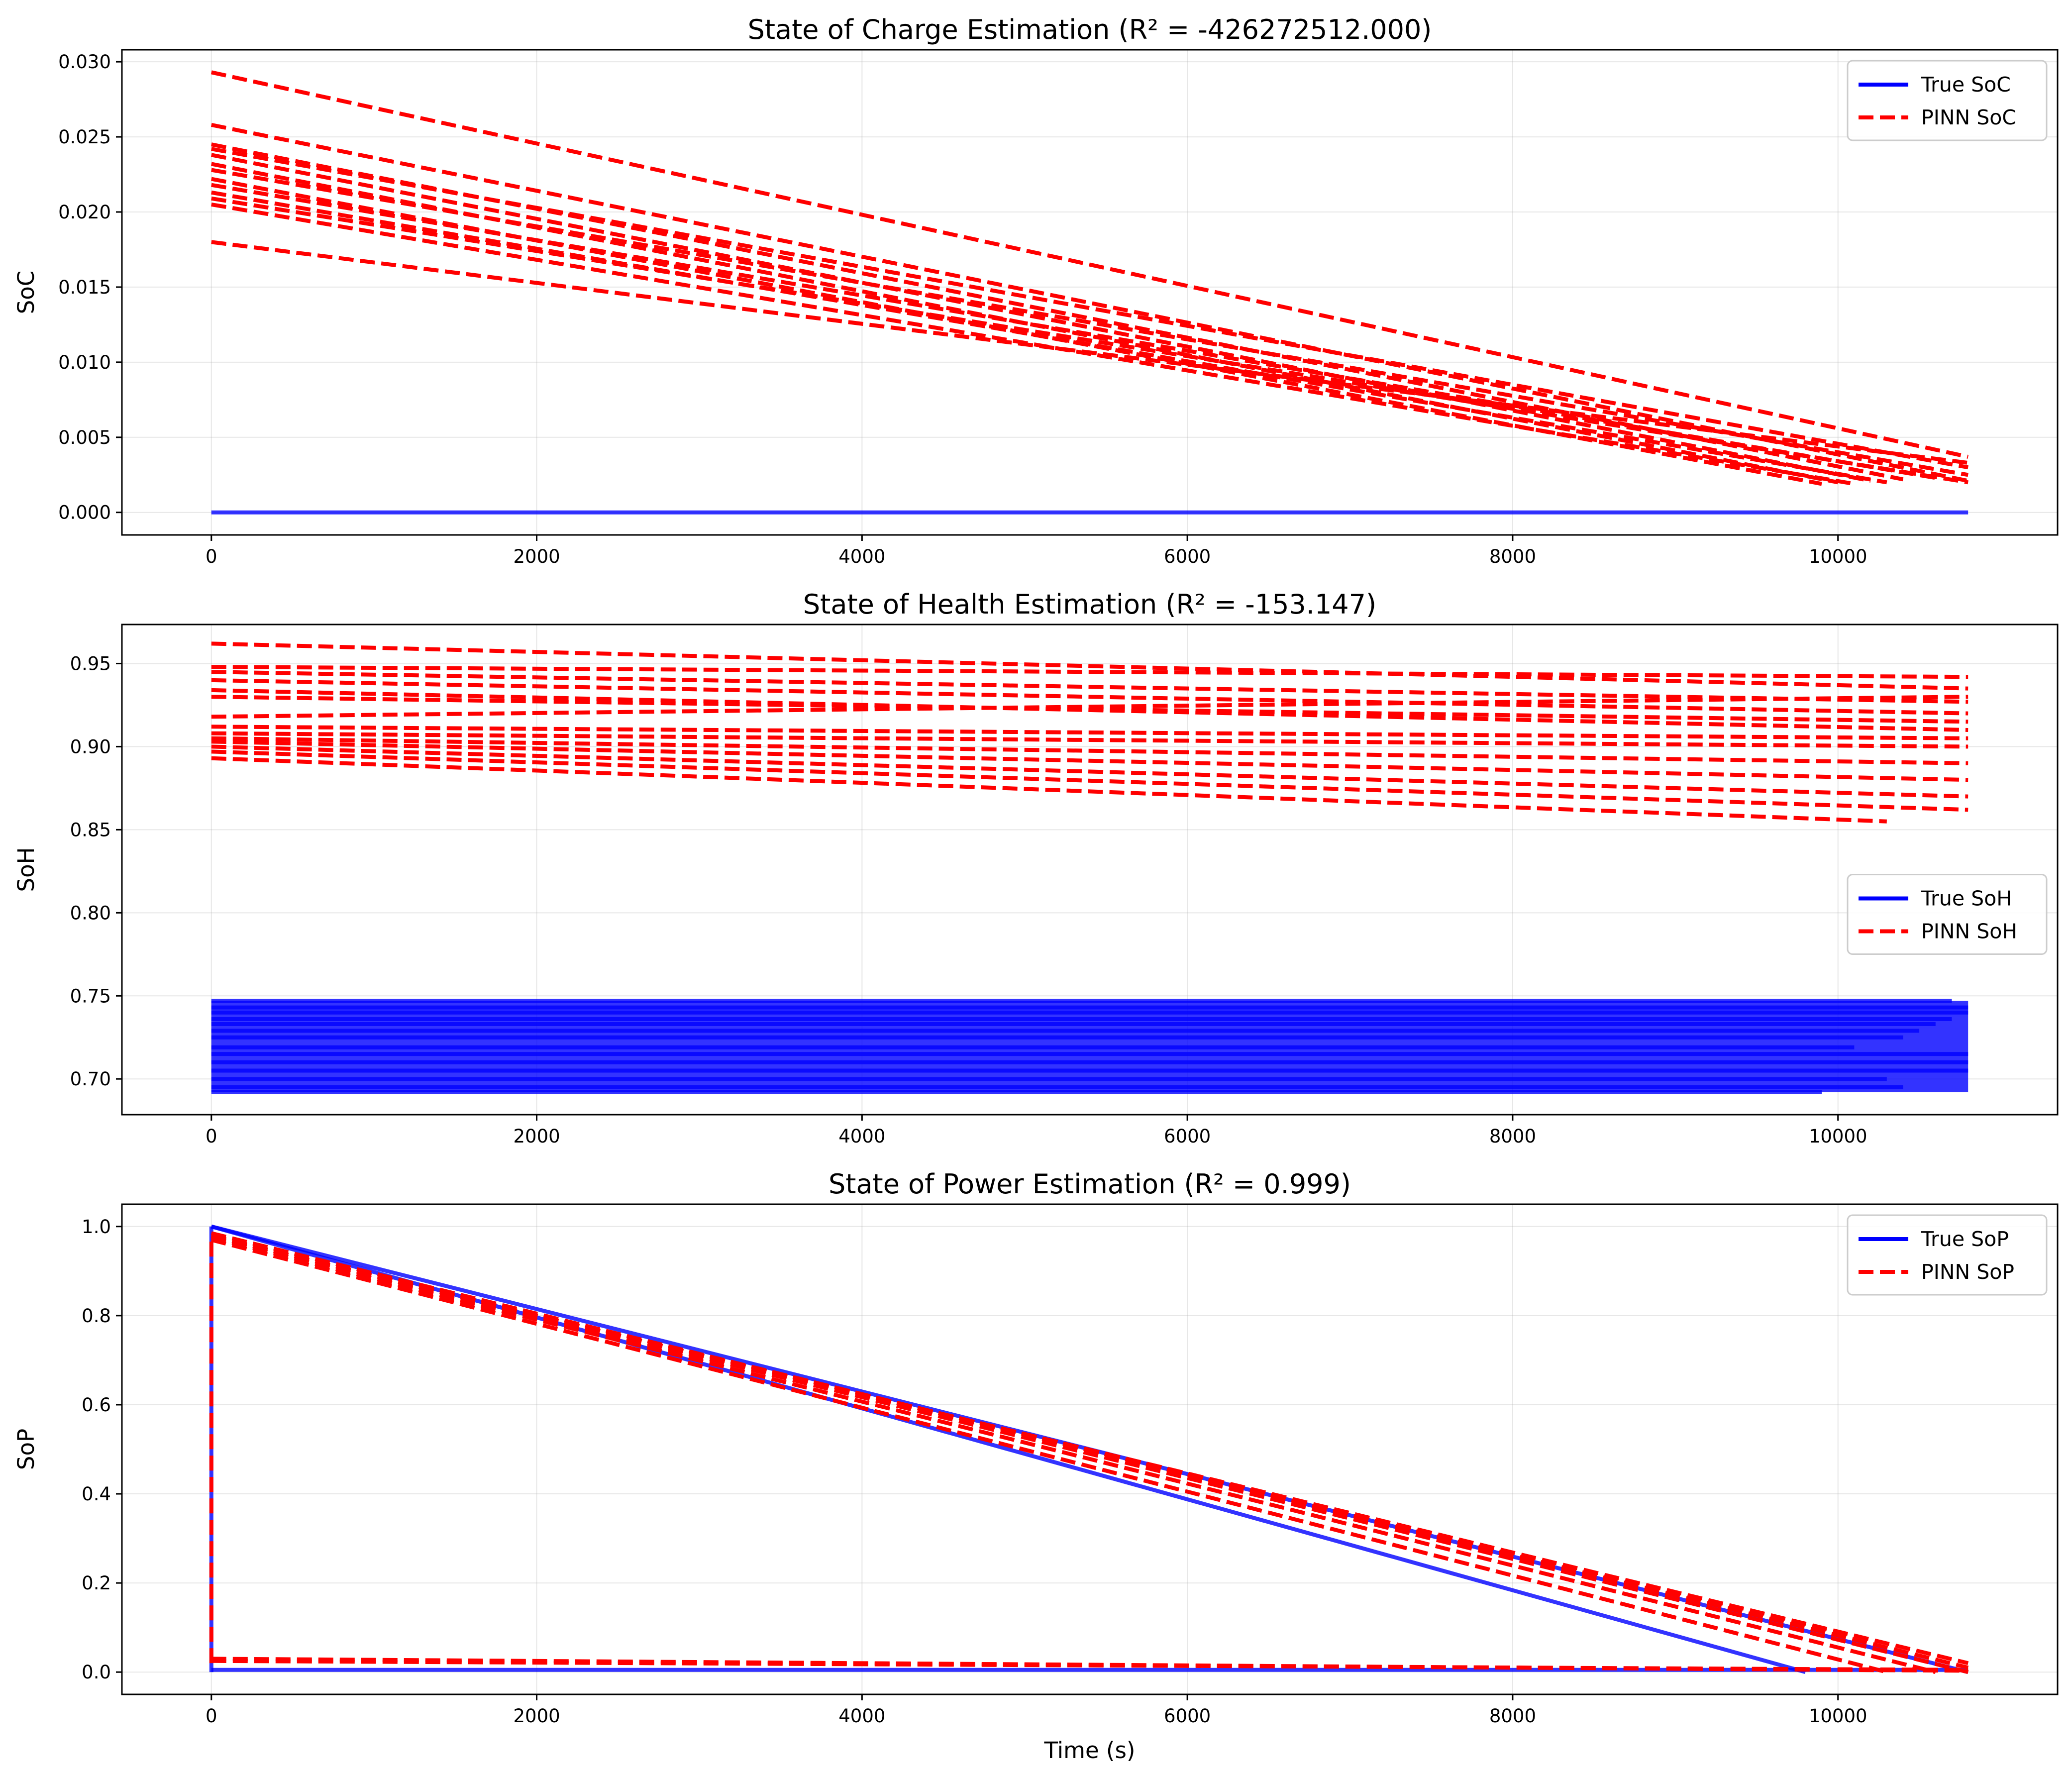 The image size is (2072, 1773). What do you see at coordinates (84, 213) in the screenshot?
I see `soc-ytick-label-4: 0.020` at bounding box center [84, 213].